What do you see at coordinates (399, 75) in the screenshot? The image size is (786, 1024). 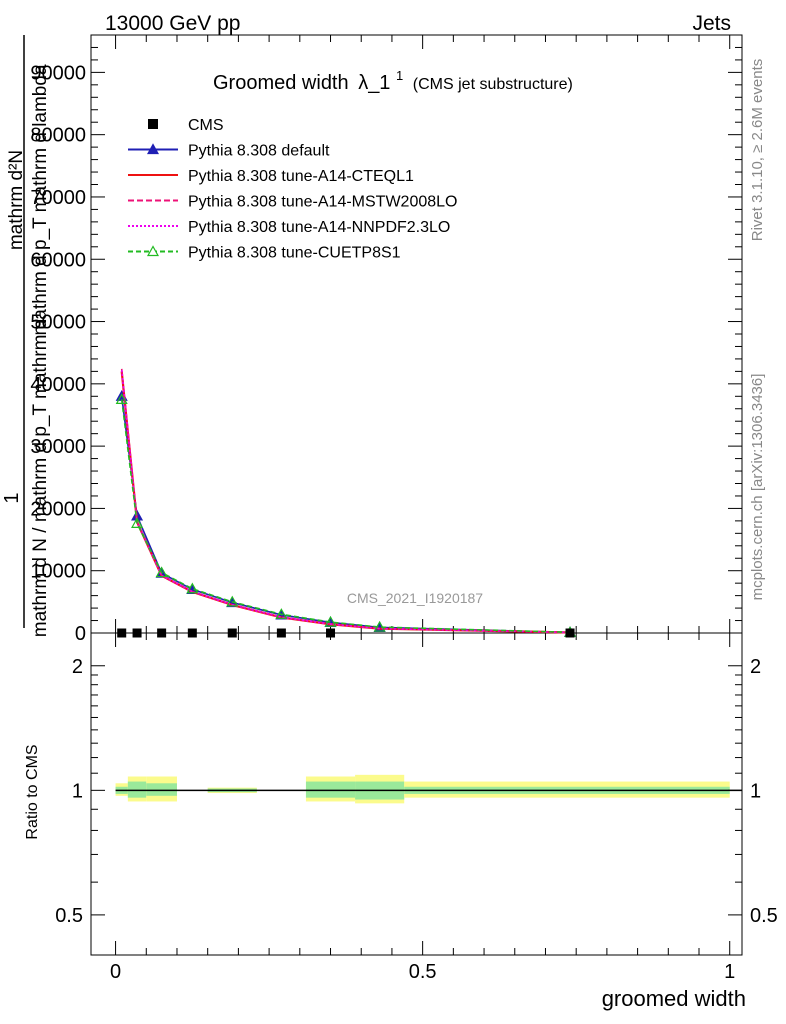 I see `chart-title-sup: 1` at bounding box center [399, 75].